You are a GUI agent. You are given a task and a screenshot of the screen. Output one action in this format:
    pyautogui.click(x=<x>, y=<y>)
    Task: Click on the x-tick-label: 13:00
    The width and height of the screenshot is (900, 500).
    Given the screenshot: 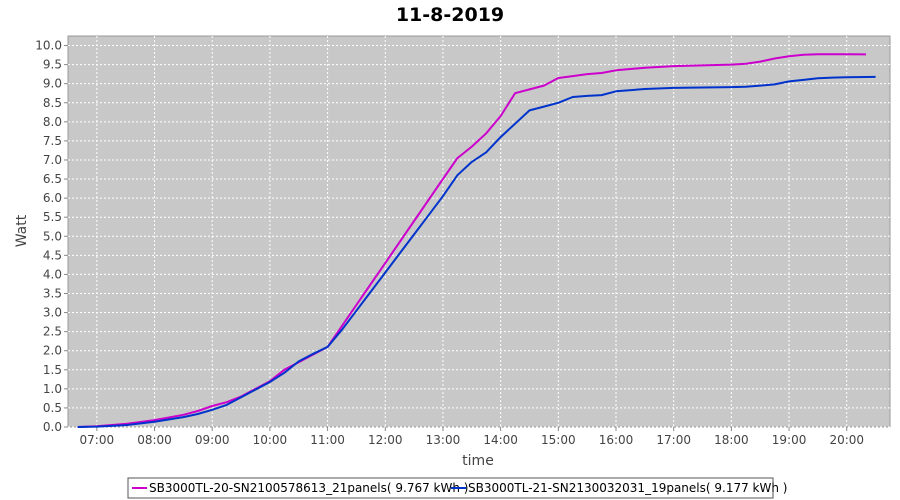 What is the action you would take?
    pyautogui.click(x=443, y=440)
    